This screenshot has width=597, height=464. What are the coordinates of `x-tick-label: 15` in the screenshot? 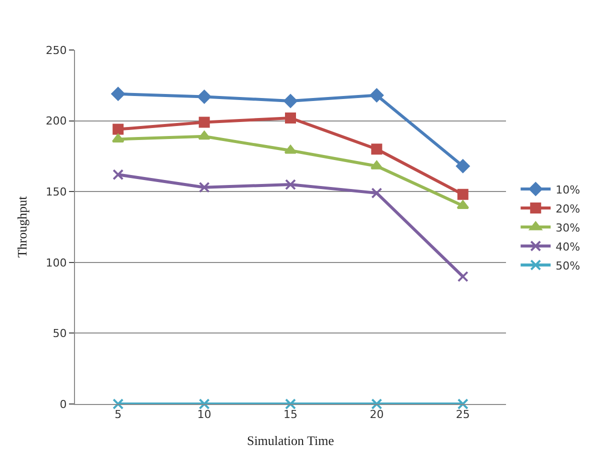 It's located at (291, 415).